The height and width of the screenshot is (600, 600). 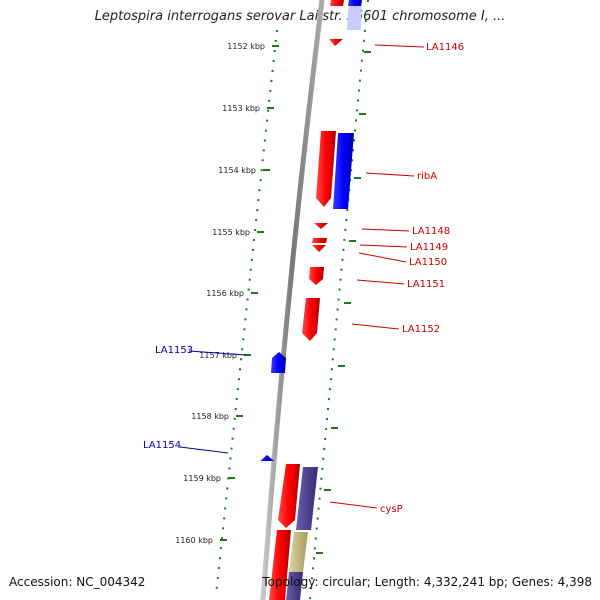 What do you see at coordinates (292, 300) in the screenshot?
I see `genome-backbone` at bounding box center [292, 300].